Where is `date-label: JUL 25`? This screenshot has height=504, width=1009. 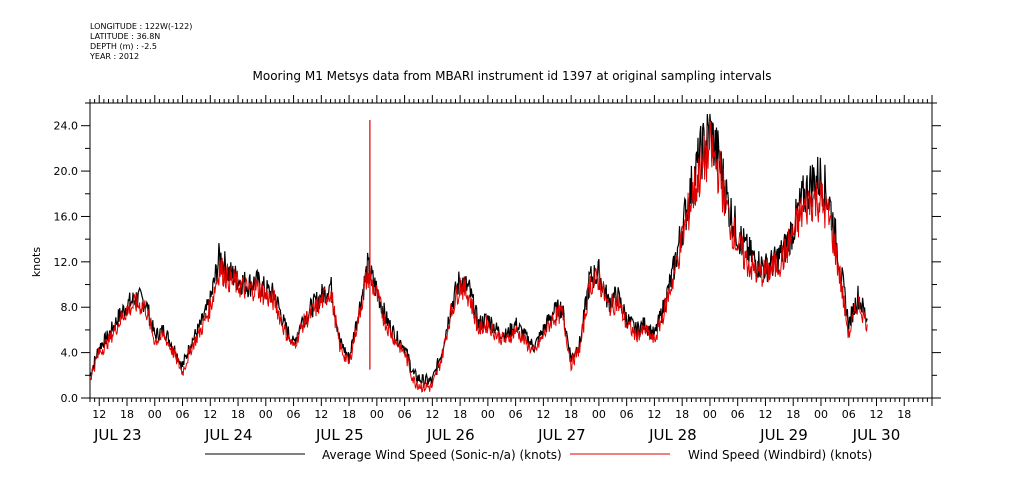 date-label: JUL 25 is located at coordinates (339, 435).